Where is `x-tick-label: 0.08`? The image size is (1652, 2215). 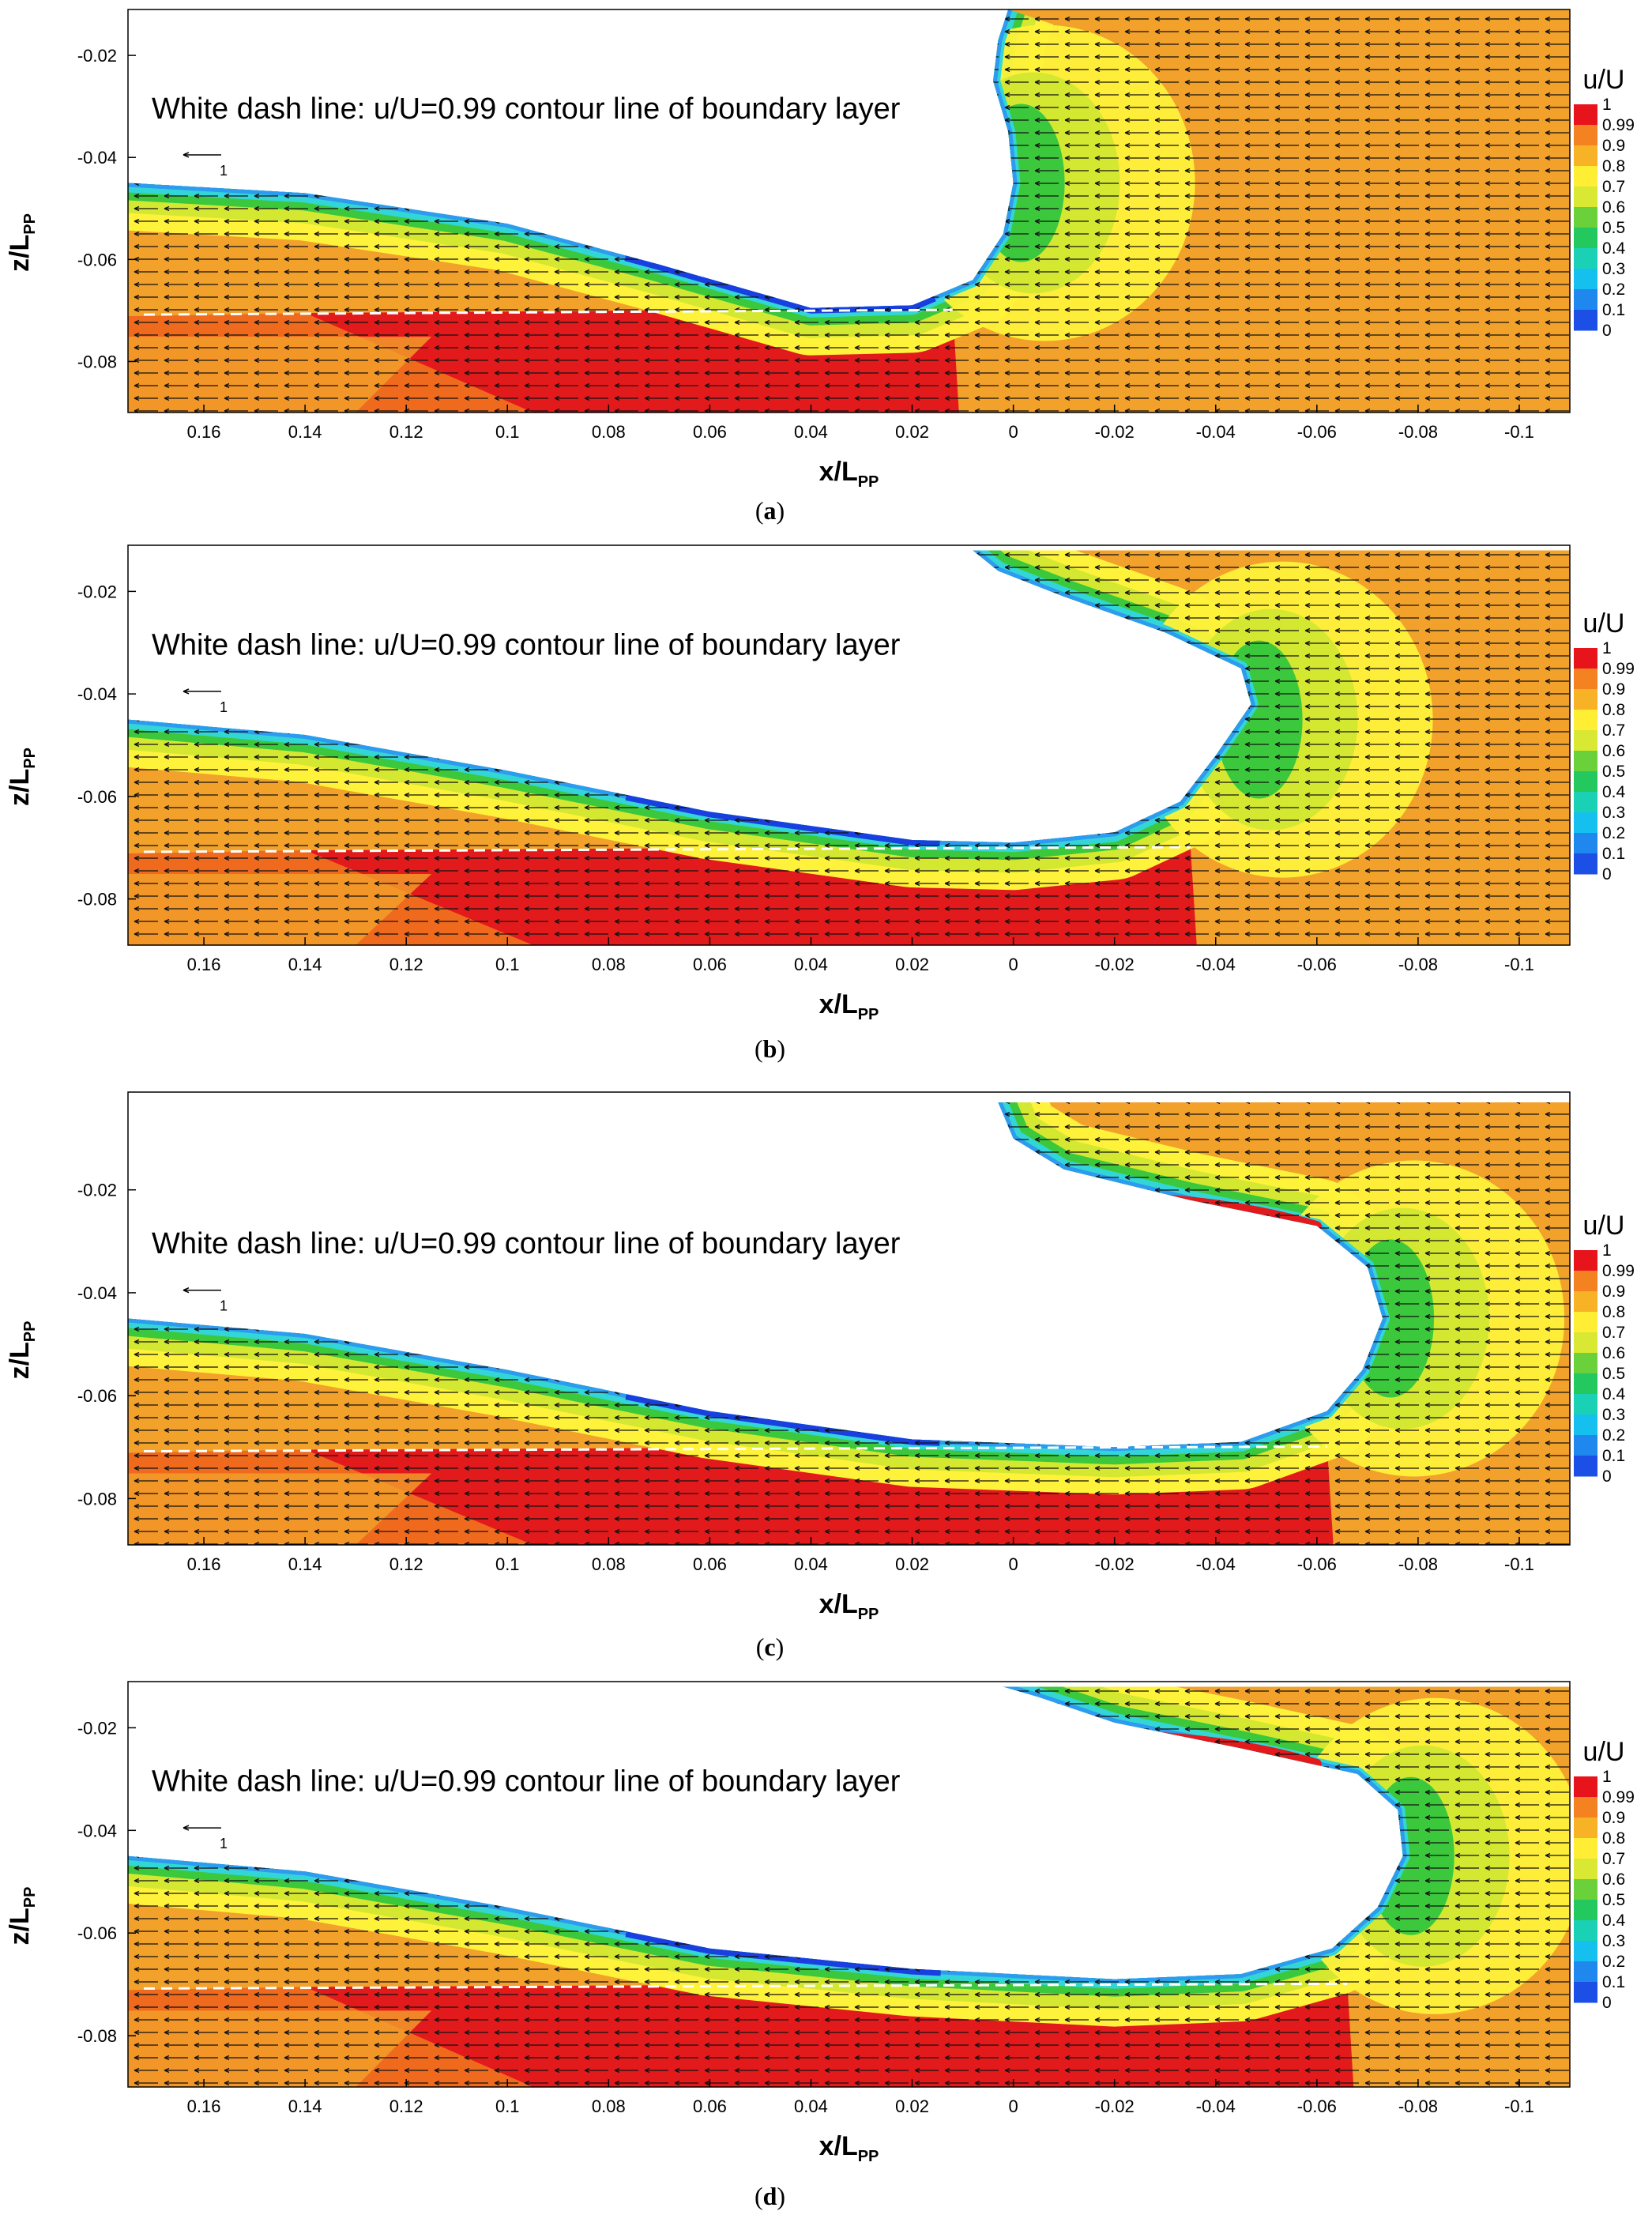 x-tick-label: 0.08 is located at coordinates (609, 1564).